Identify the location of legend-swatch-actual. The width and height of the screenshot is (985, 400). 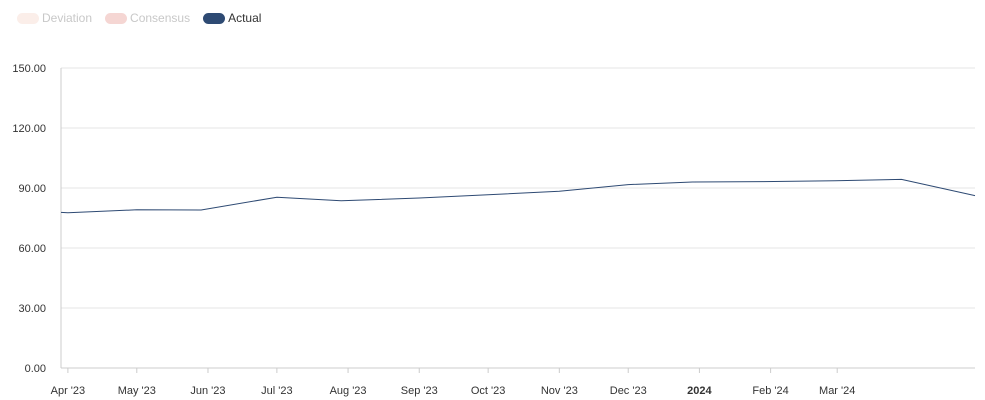
(214, 18).